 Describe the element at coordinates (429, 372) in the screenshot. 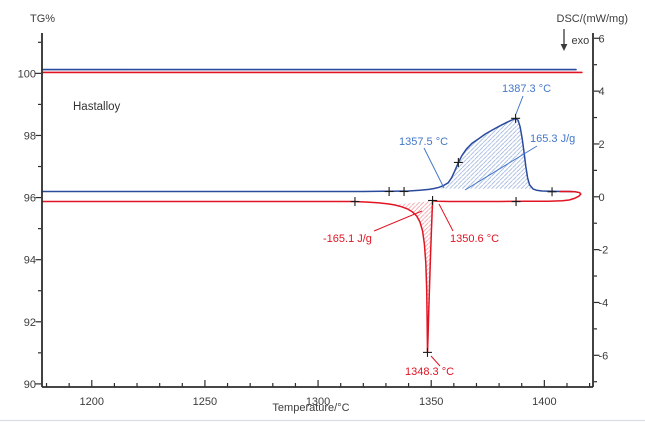

I see `peak-cooling-label: 1348.3 °C` at that location.